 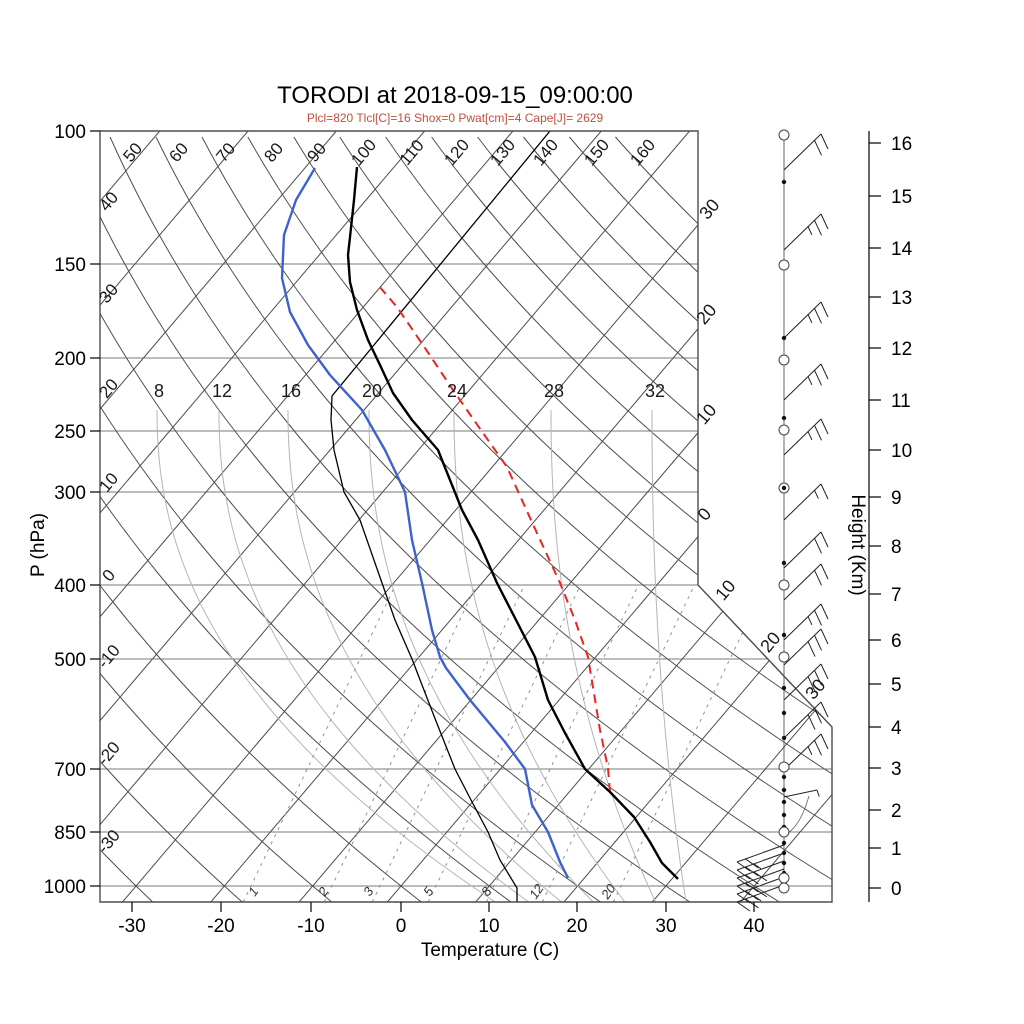 I want to click on height-tick-label: 15, so click(x=901, y=197).